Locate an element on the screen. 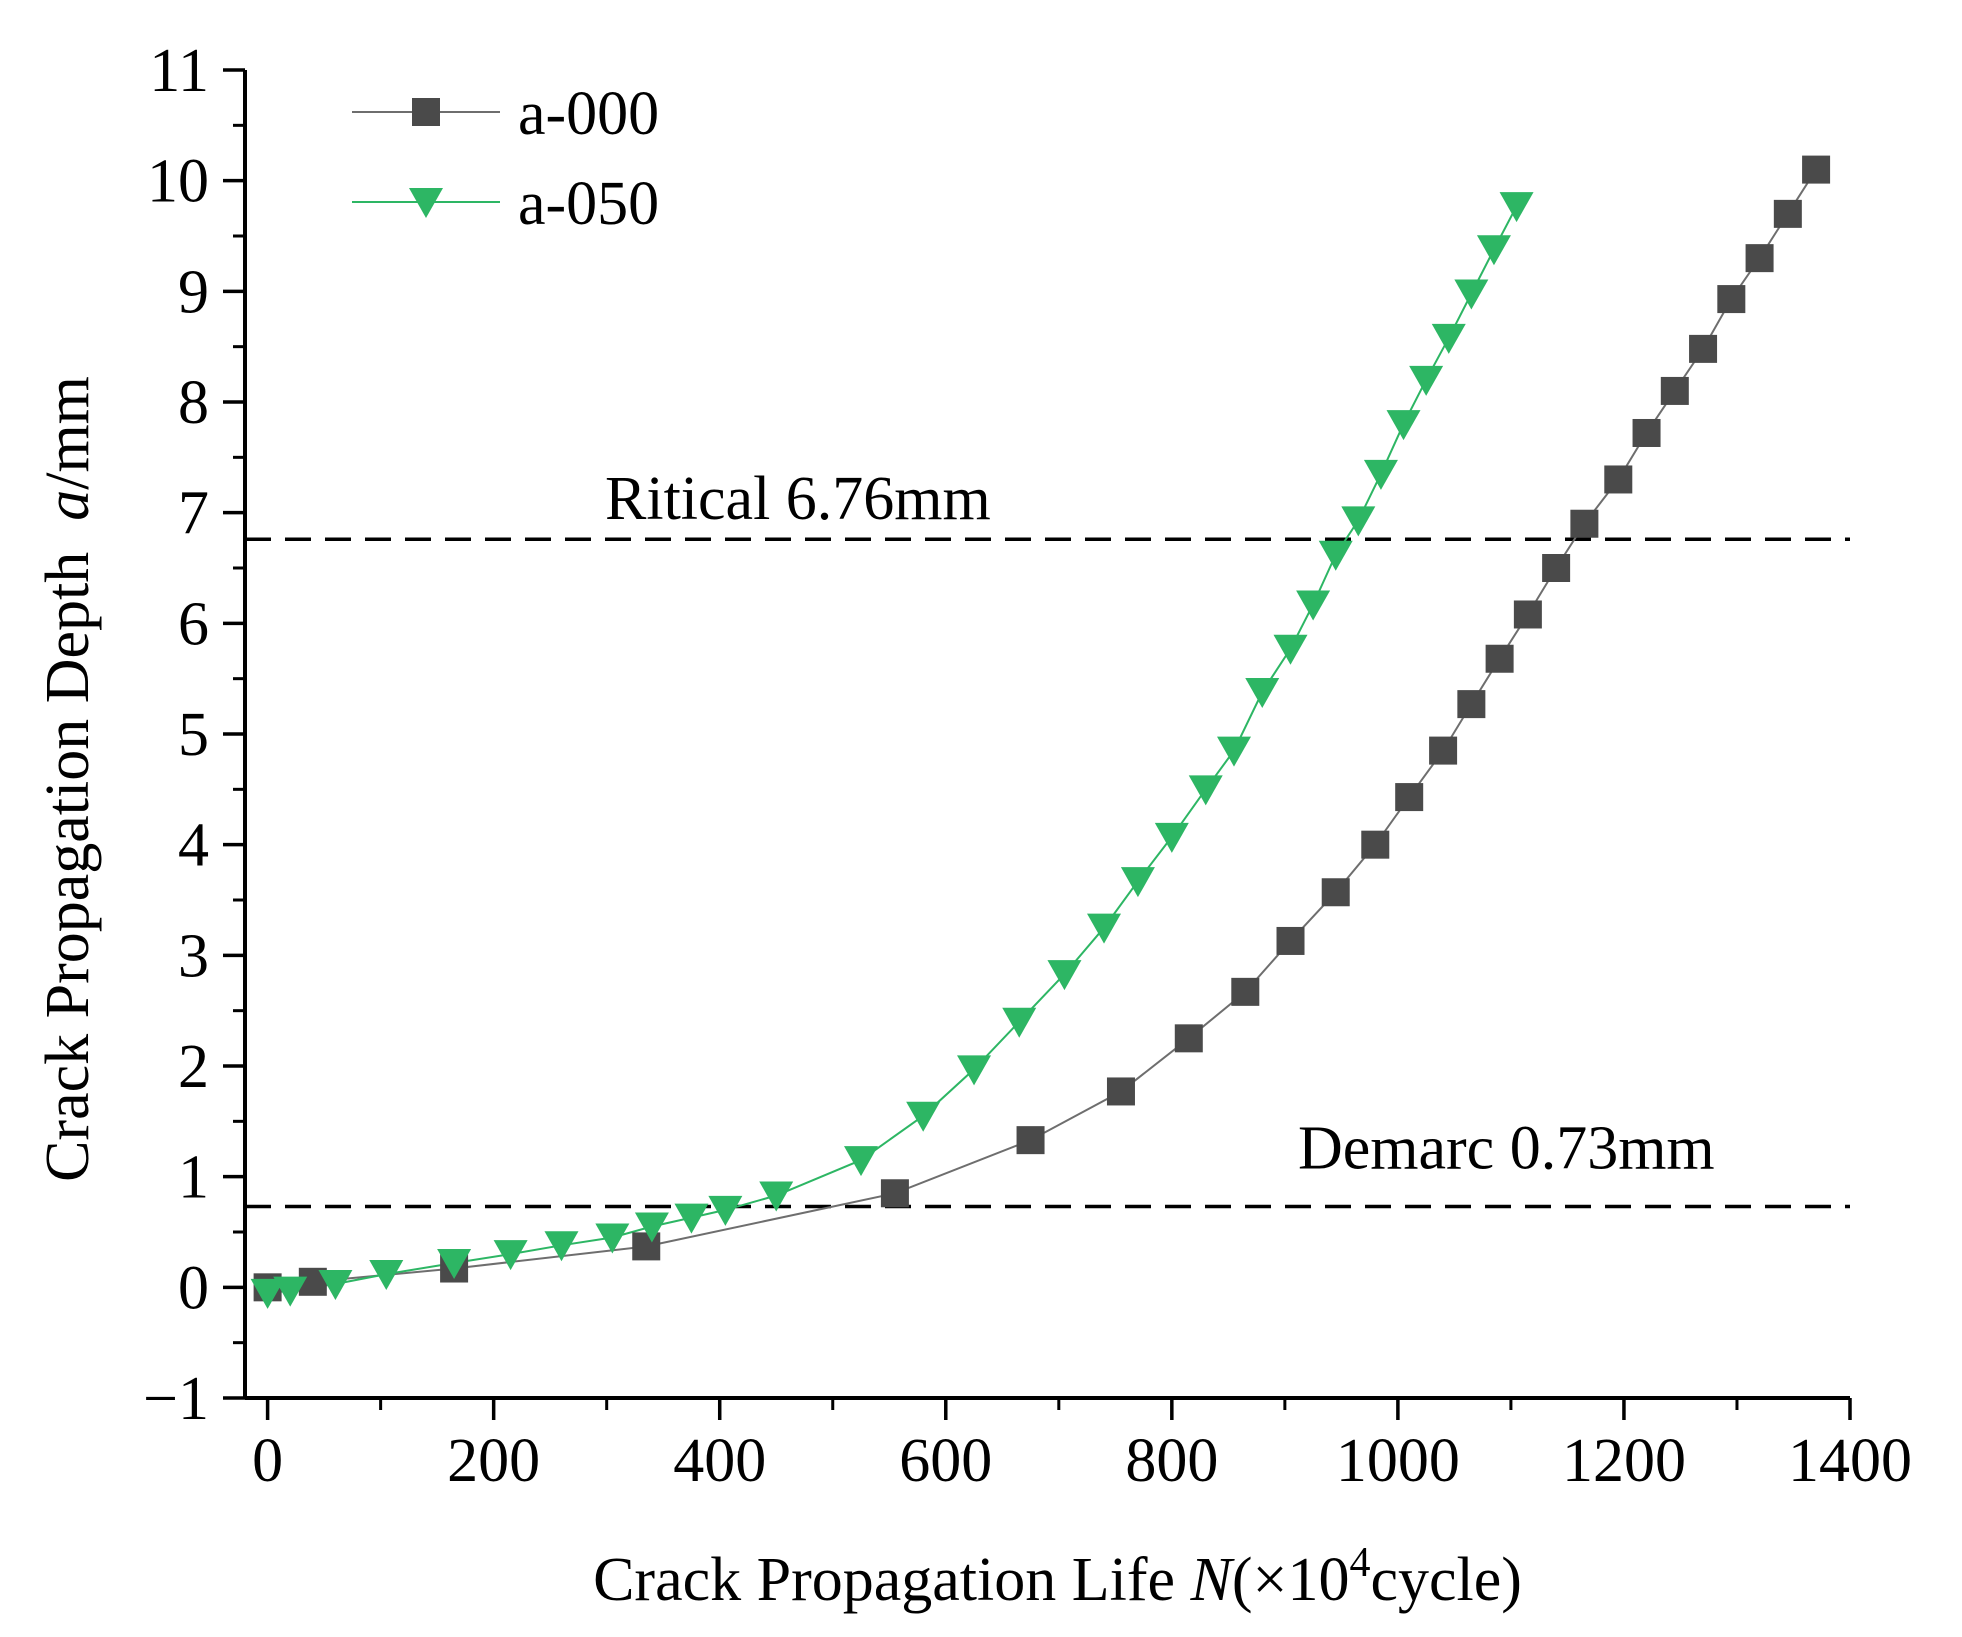 The image size is (1962, 1637). y-tick-label: 10 is located at coordinates (178, 182).